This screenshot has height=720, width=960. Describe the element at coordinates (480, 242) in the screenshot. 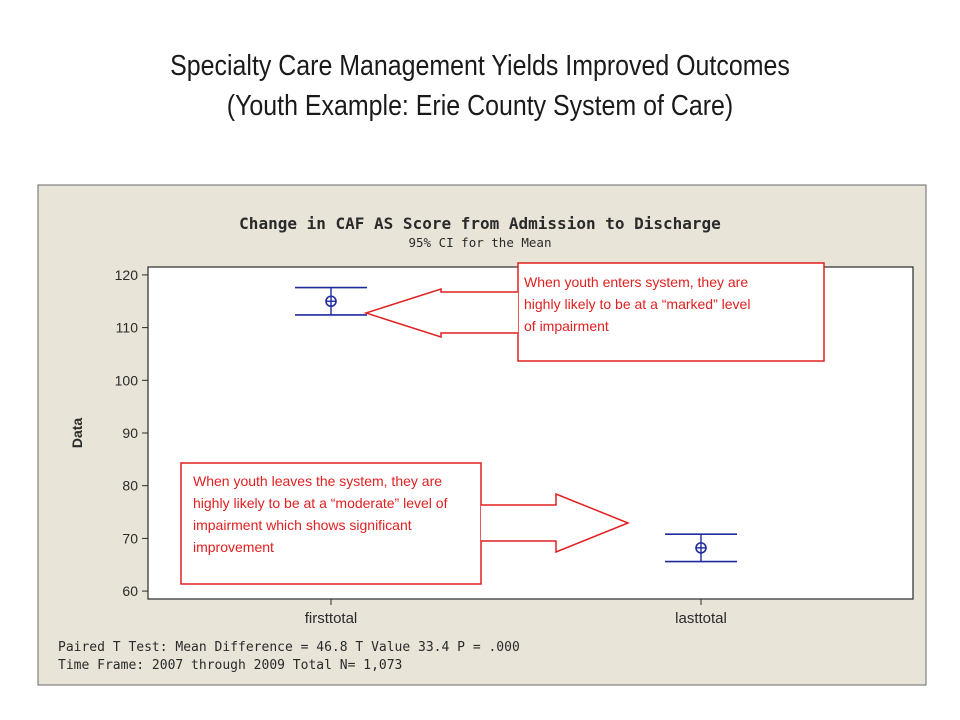

I see `chart-subtitle: 95% CI for the Mean` at that location.